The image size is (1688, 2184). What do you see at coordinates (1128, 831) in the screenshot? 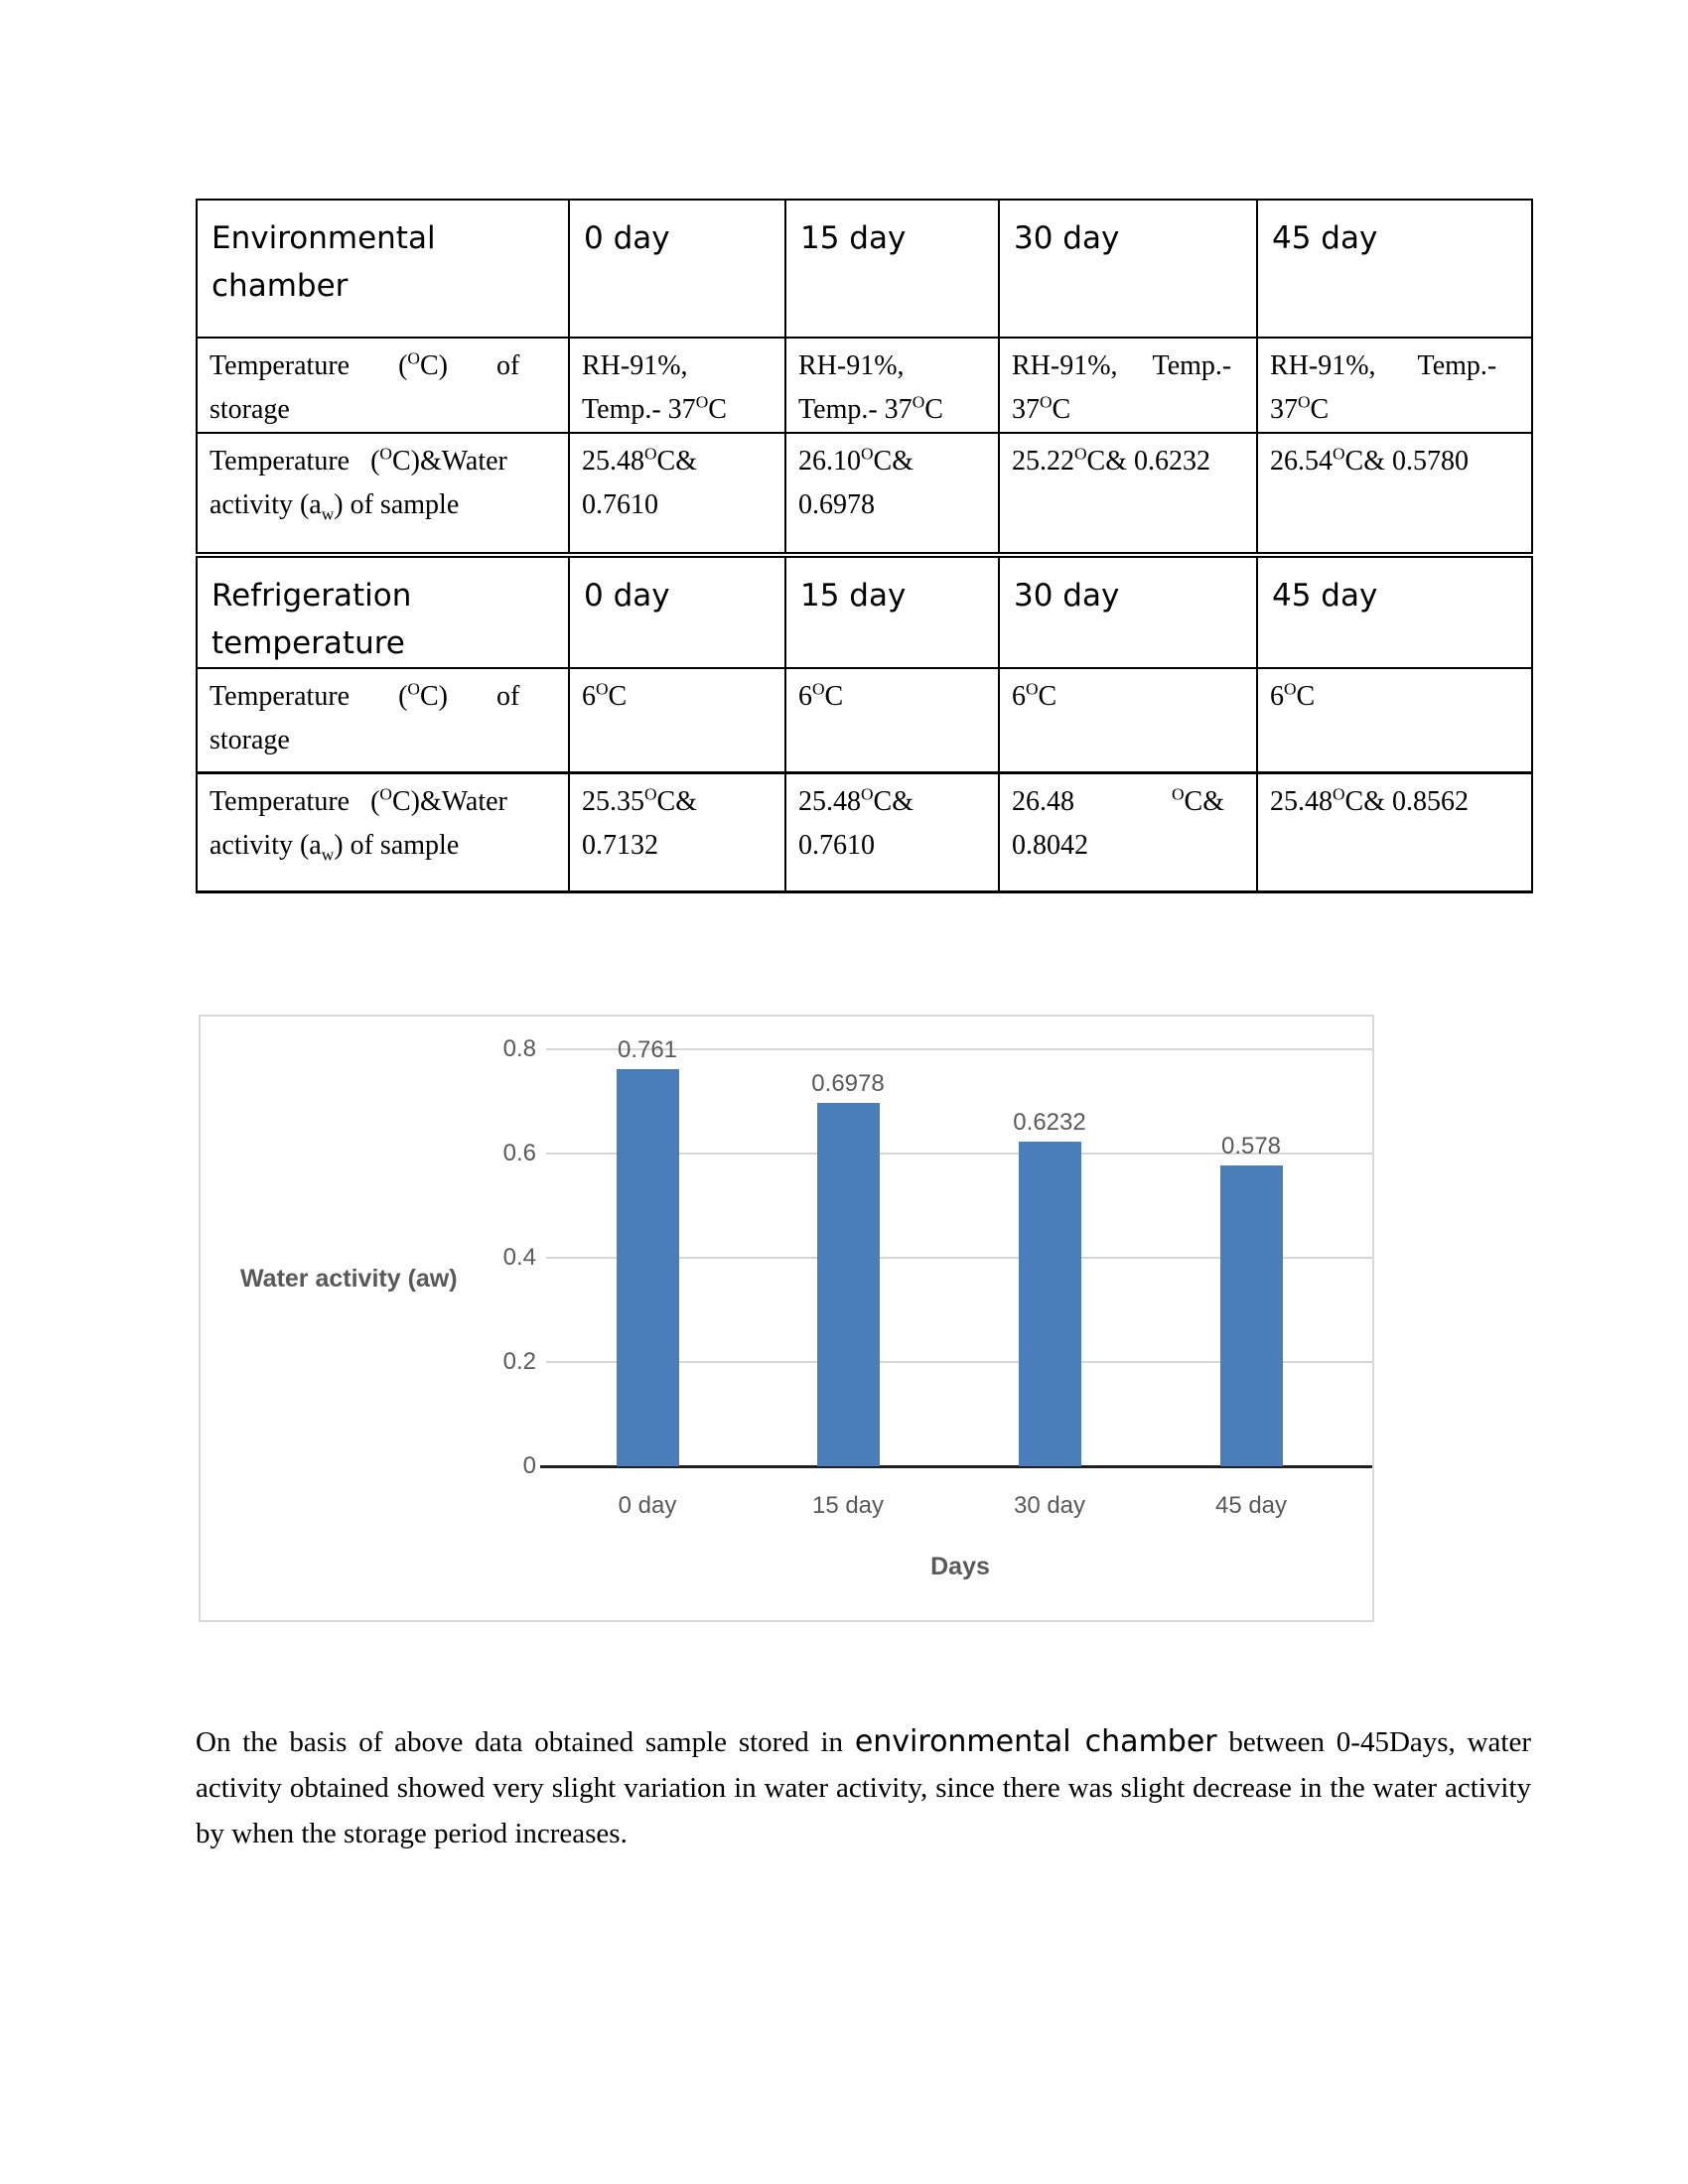
I see `table-cell: 26.48 OC& 0.8042` at bounding box center [1128, 831].